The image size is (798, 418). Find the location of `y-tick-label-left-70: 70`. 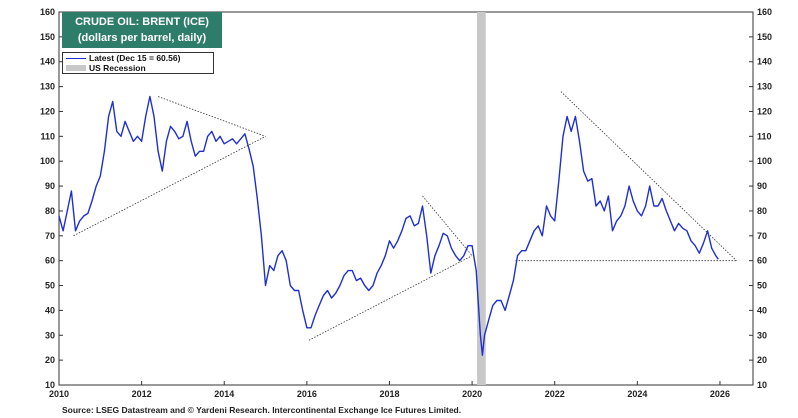

y-tick-label-left-70: 70 is located at coordinates (50, 236).